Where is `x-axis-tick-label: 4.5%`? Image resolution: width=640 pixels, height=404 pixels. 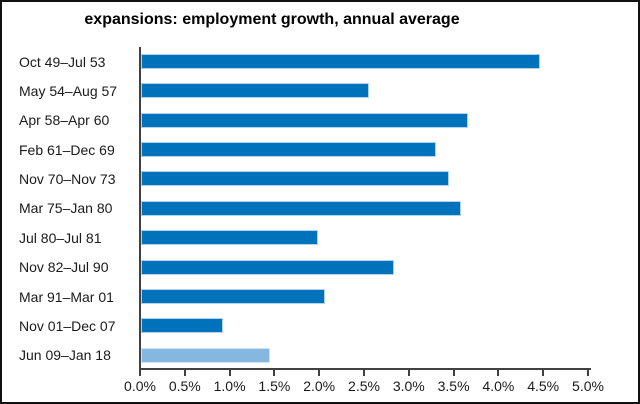 x-axis-tick-label: 4.5% is located at coordinates (543, 386).